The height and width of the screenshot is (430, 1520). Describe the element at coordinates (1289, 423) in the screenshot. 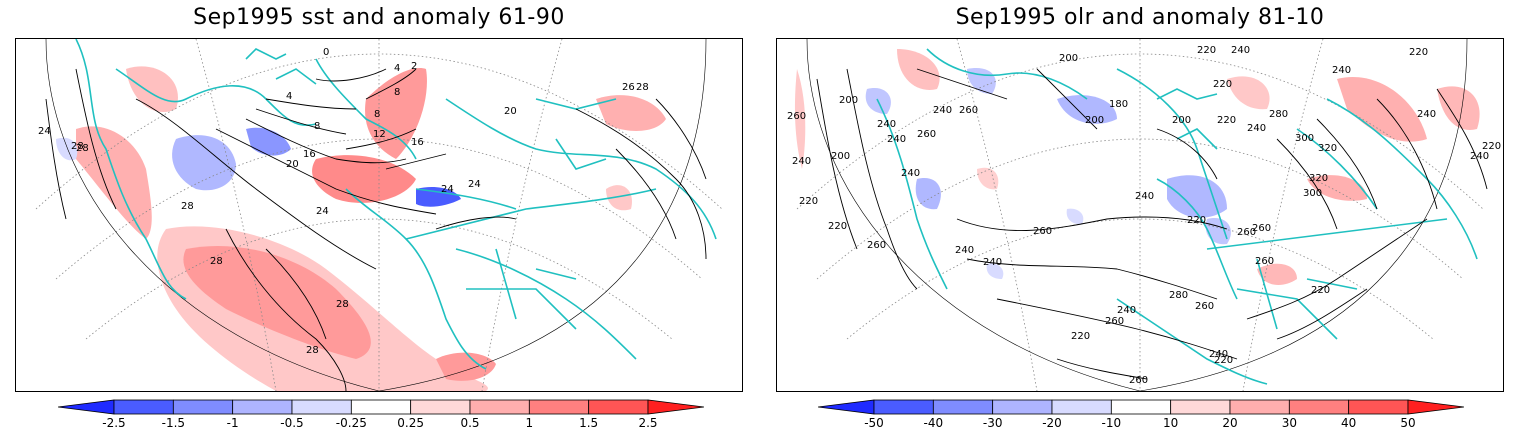

I see `right-colorbar-tick-label: 30` at that location.